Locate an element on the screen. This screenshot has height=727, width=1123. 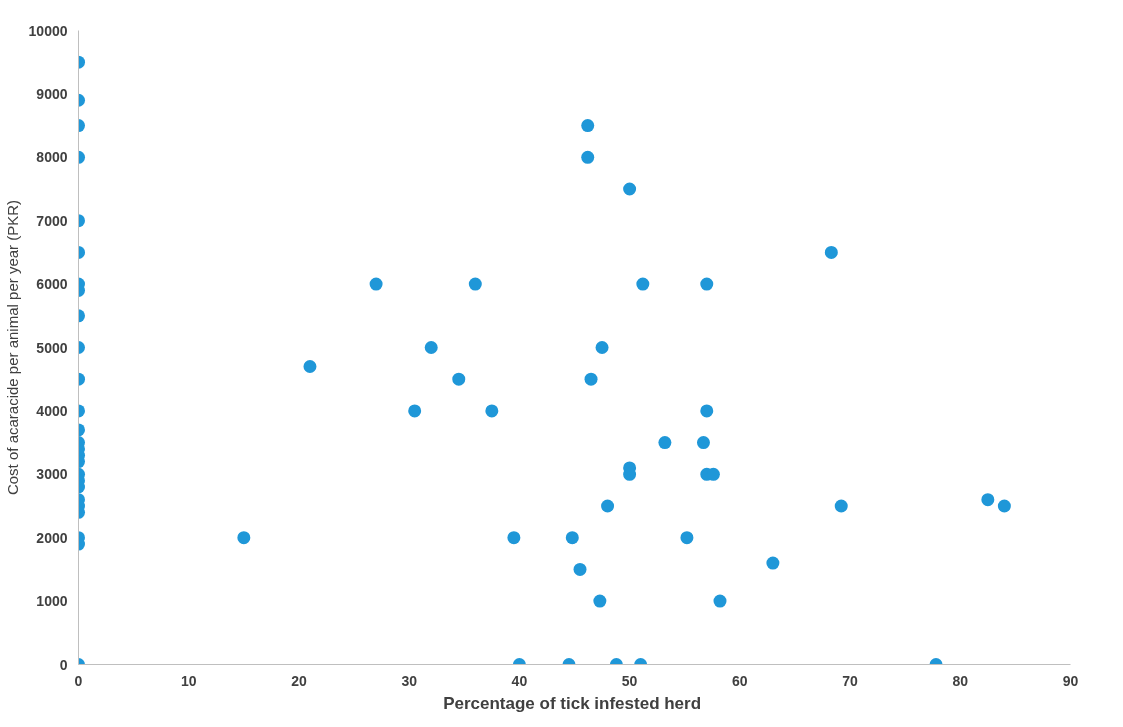
x-axis-title: Percentage of tick infested herd is located at coordinates (572, 703).